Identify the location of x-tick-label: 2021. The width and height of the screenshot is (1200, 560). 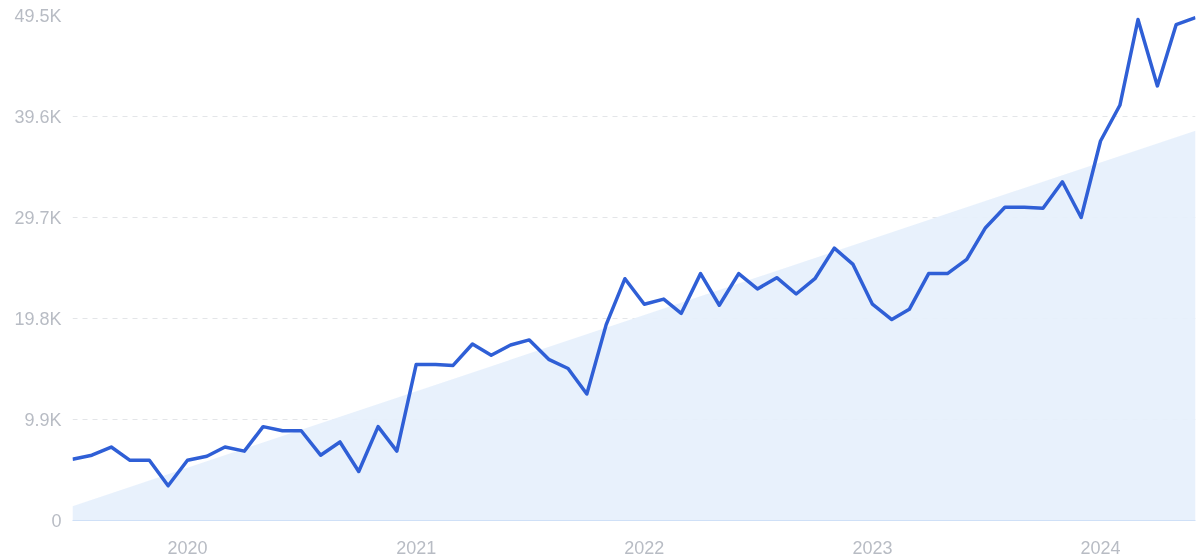
(416, 547).